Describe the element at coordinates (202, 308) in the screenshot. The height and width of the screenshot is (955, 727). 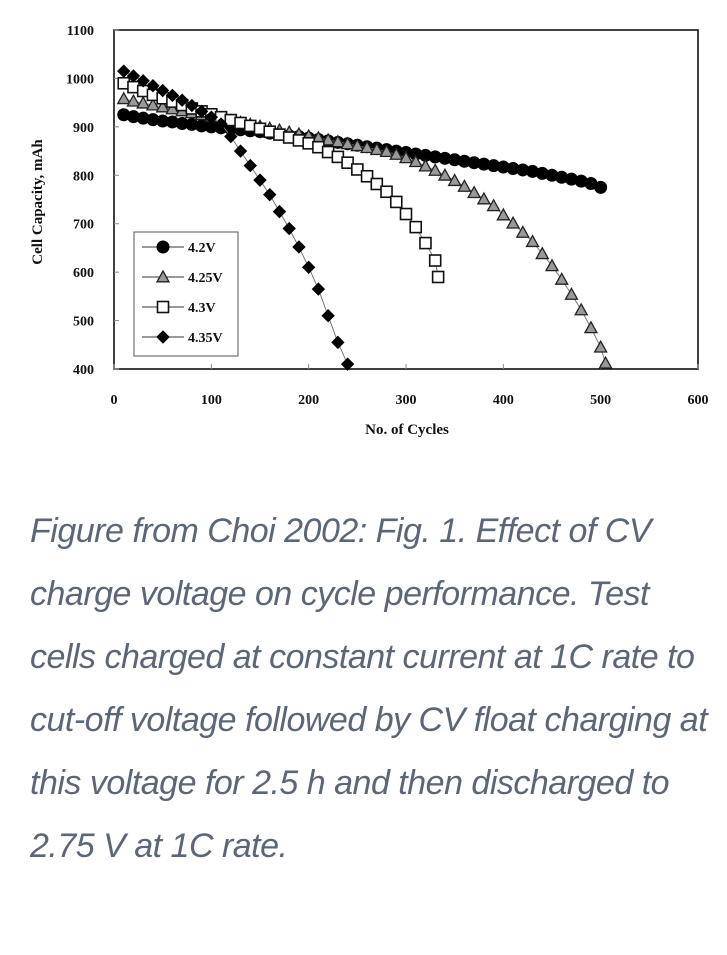
I see `legend-label: 4.3V` at that location.